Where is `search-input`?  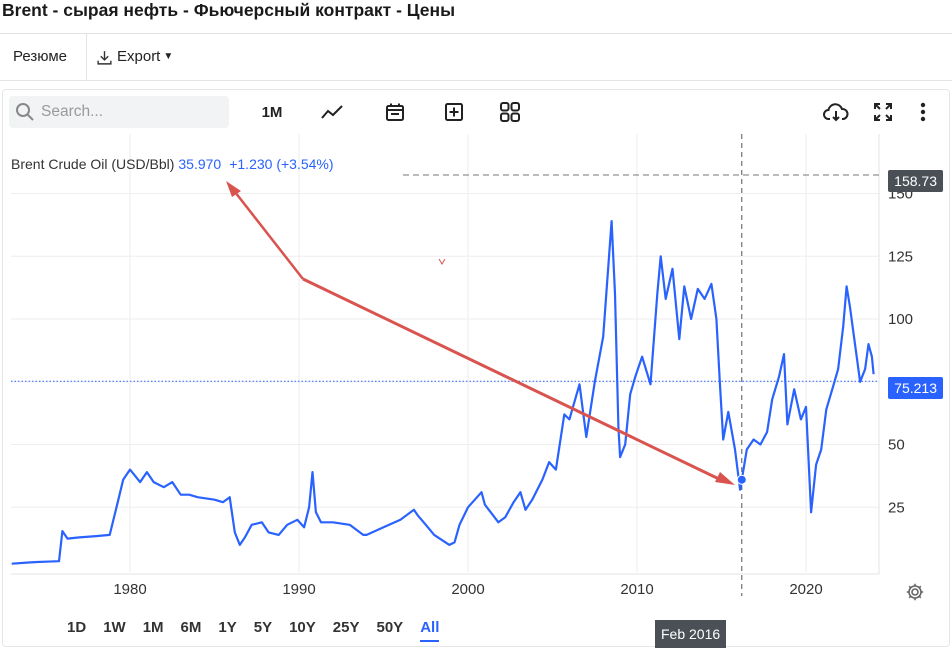
search-input is located at coordinates (131, 112).